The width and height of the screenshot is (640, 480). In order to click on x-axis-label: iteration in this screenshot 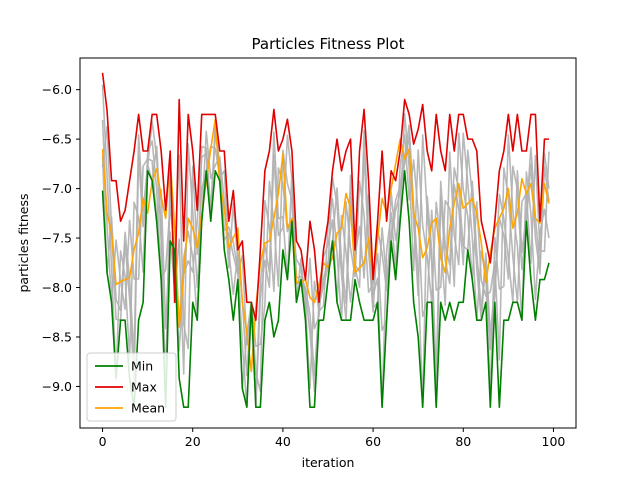, I will do `click(328, 462)`.